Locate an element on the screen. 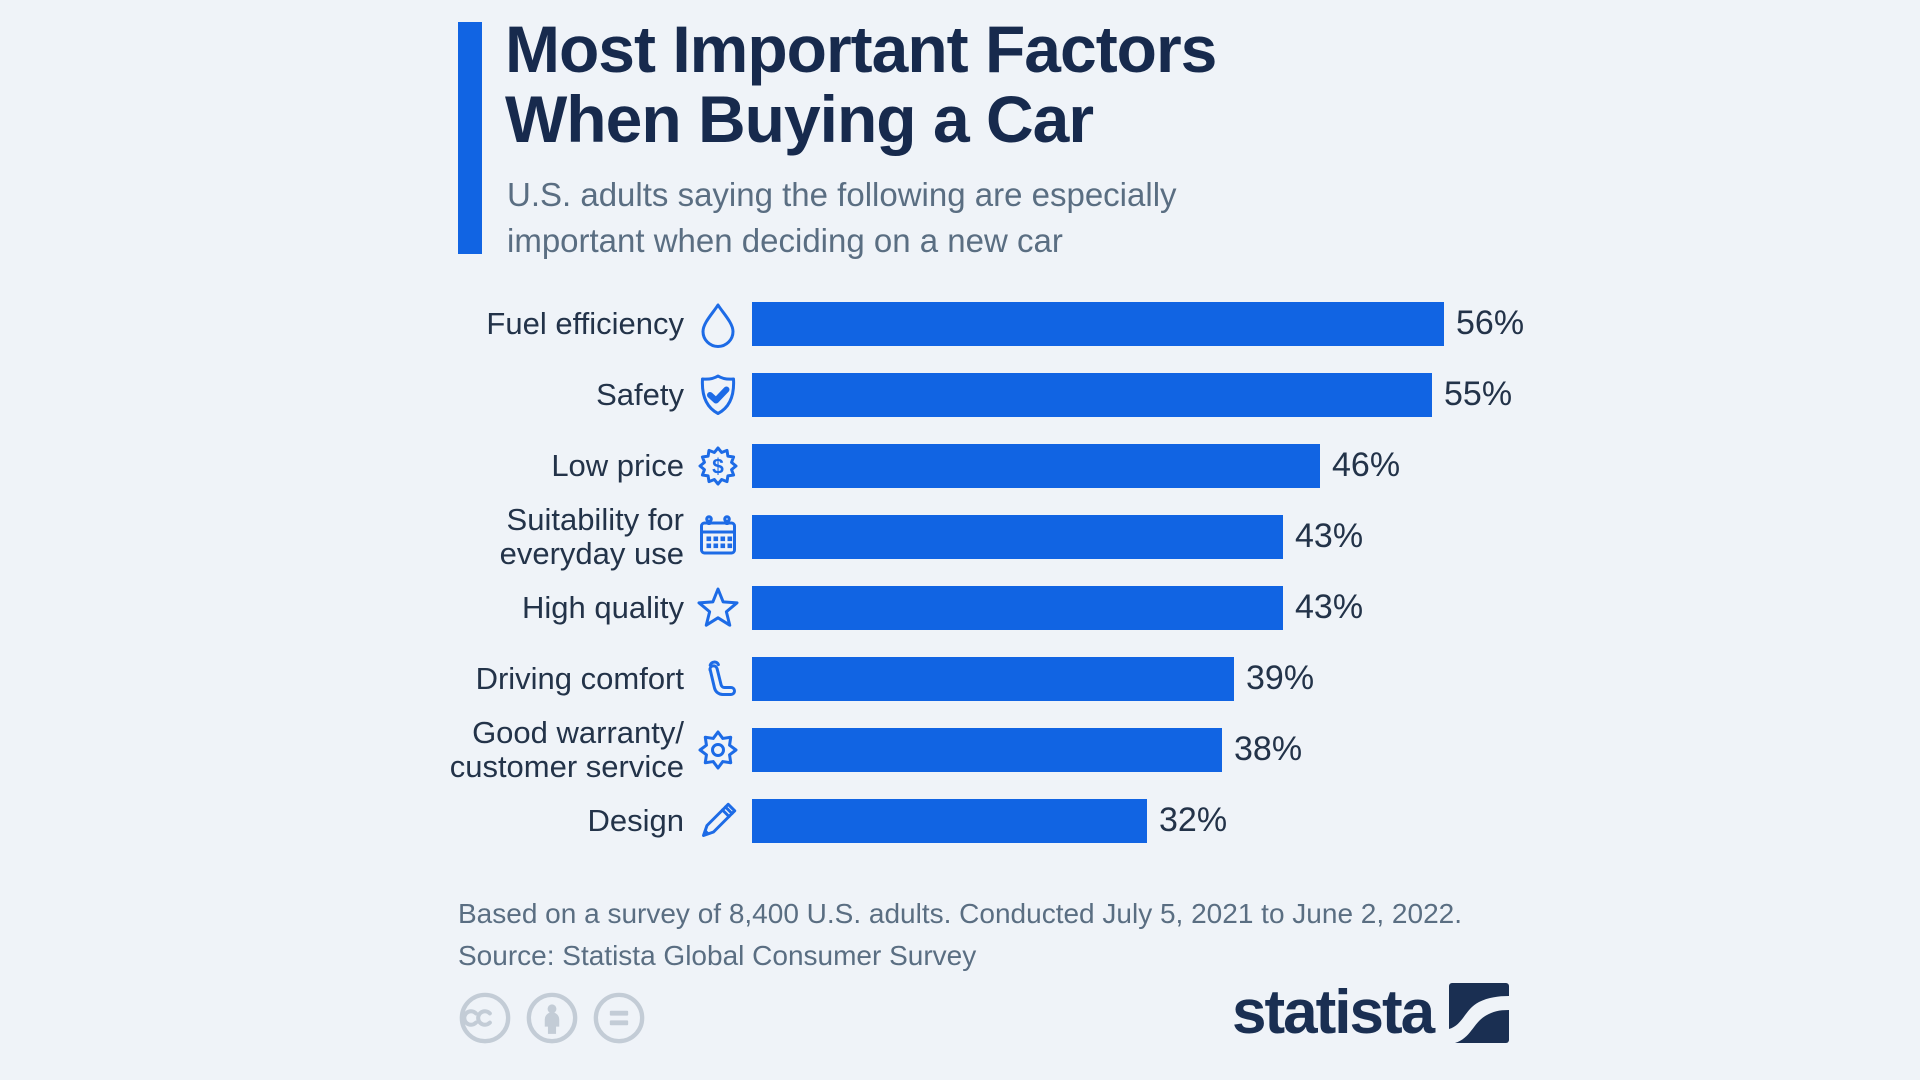 Image resolution: width=1920 pixels, height=1080 pixels. dollar-badge-icon: $ is located at coordinates (718, 466).